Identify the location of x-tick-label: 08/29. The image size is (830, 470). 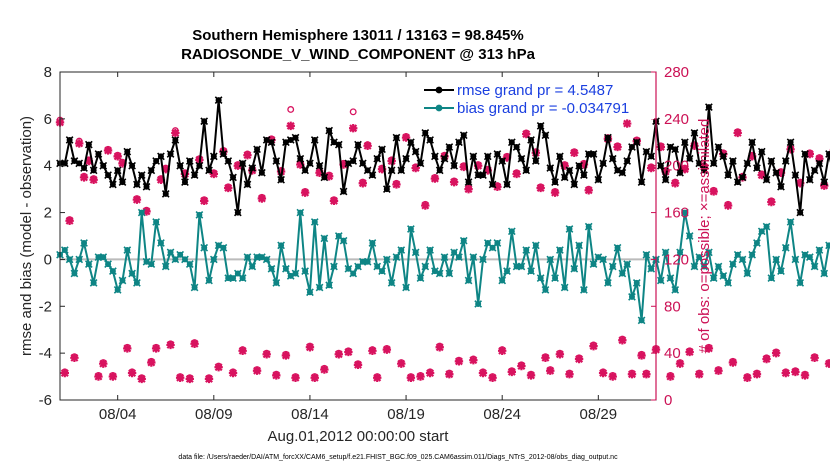
(599, 414).